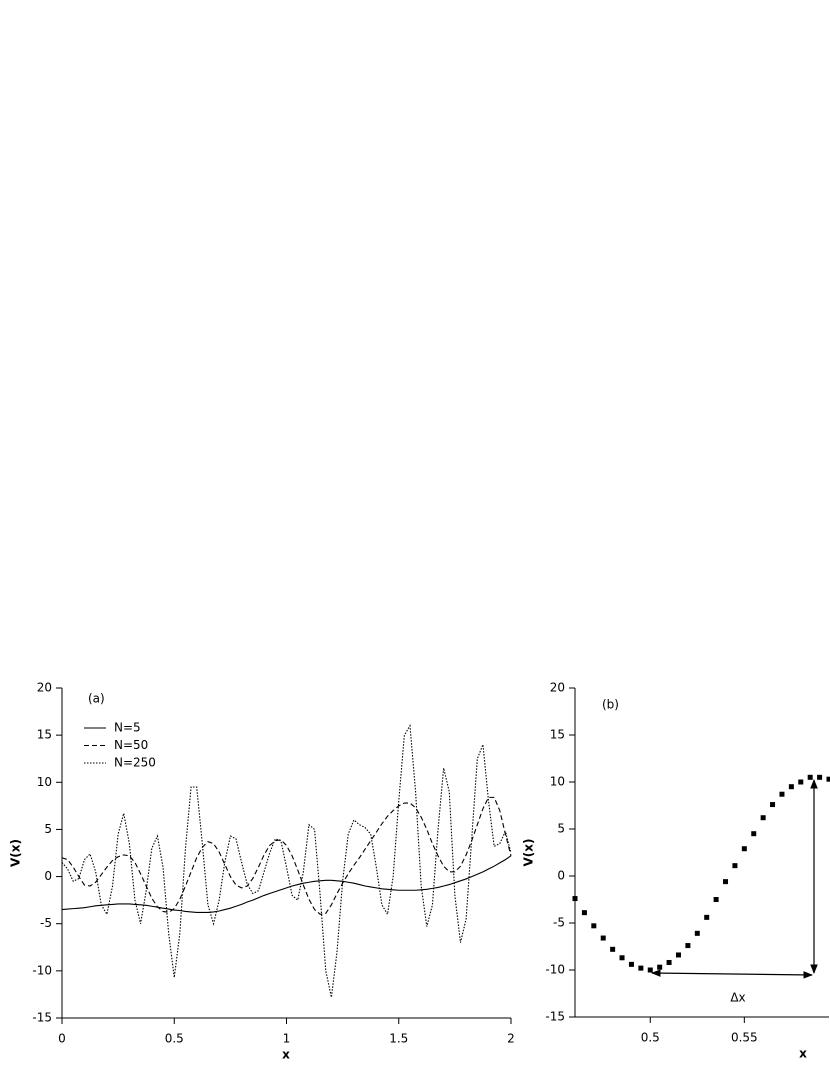 This screenshot has height=1075, width=830. What do you see at coordinates (127, 728) in the screenshot?
I see `legend-label: N=5` at bounding box center [127, 728].